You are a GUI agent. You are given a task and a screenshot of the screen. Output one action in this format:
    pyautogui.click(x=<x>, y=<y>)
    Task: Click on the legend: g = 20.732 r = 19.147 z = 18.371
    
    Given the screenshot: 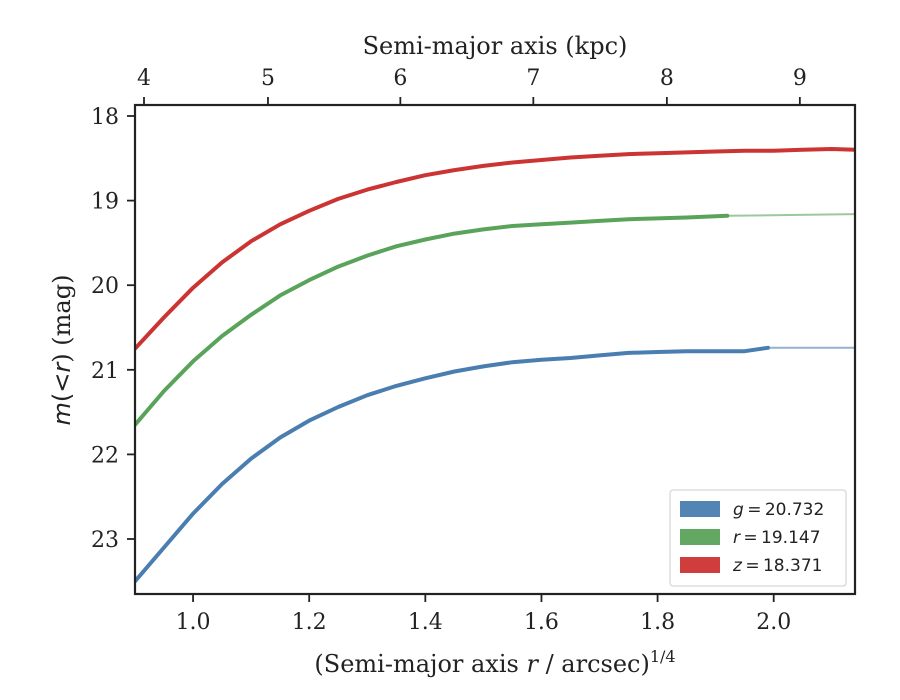 What is the action you would take?
    pyautogui.click(x=758, y=538)
    